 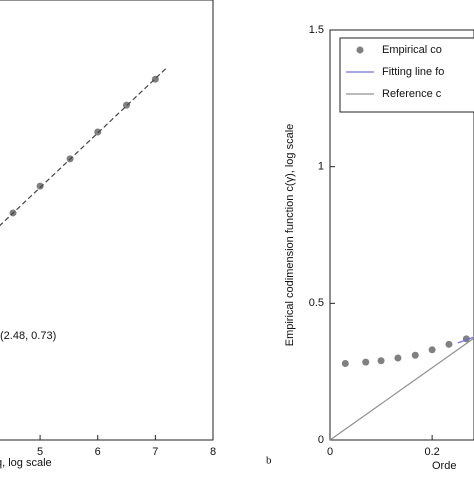 I want to click on x-axis-label: q, log scale, so click(x=26, y=463).